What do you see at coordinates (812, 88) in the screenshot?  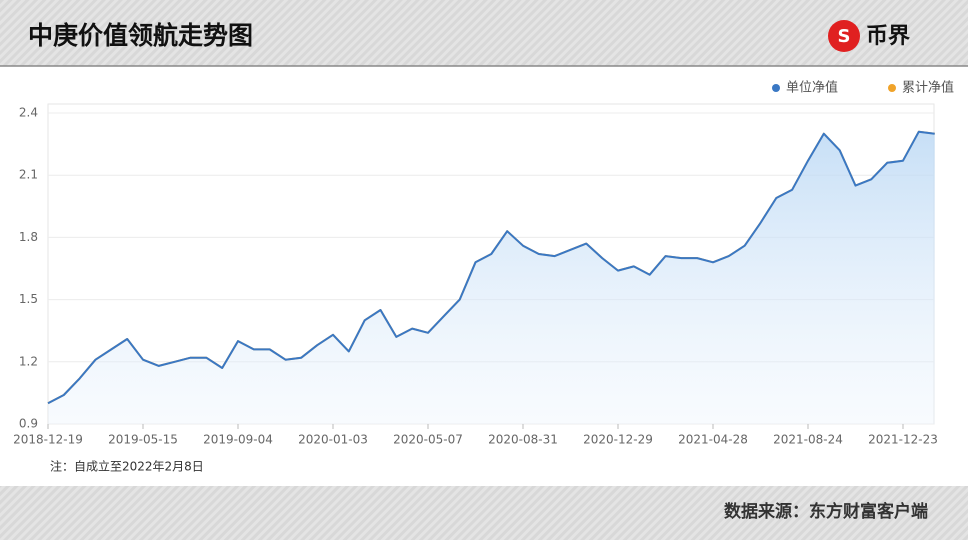 I see `legend-label: 单位净值` at bounding box center [812, 88].